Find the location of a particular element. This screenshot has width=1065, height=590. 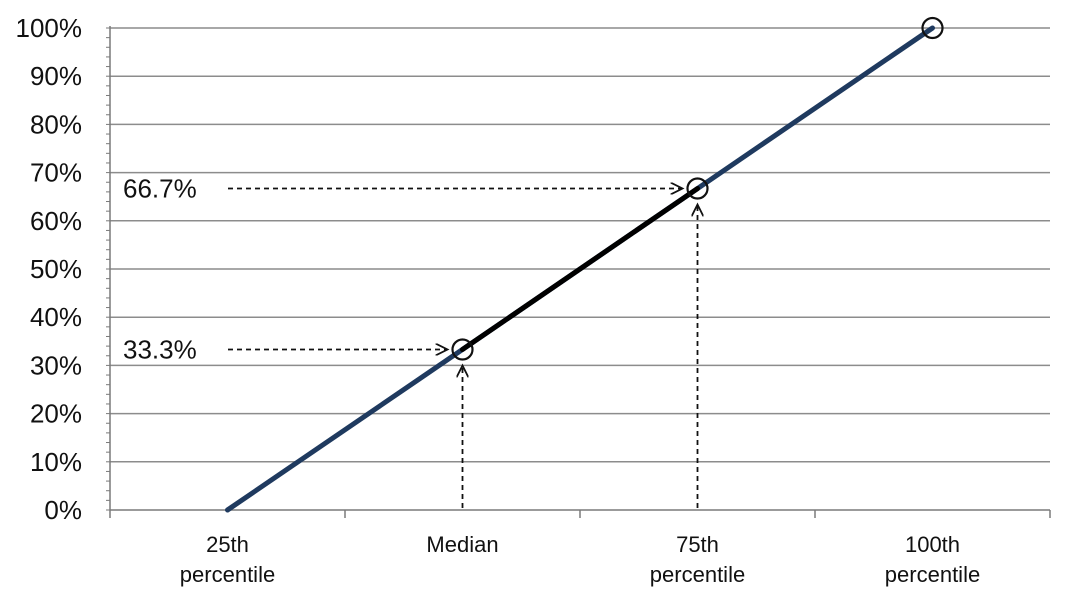

x-category-label: Median is located at coordinates (462, 544).